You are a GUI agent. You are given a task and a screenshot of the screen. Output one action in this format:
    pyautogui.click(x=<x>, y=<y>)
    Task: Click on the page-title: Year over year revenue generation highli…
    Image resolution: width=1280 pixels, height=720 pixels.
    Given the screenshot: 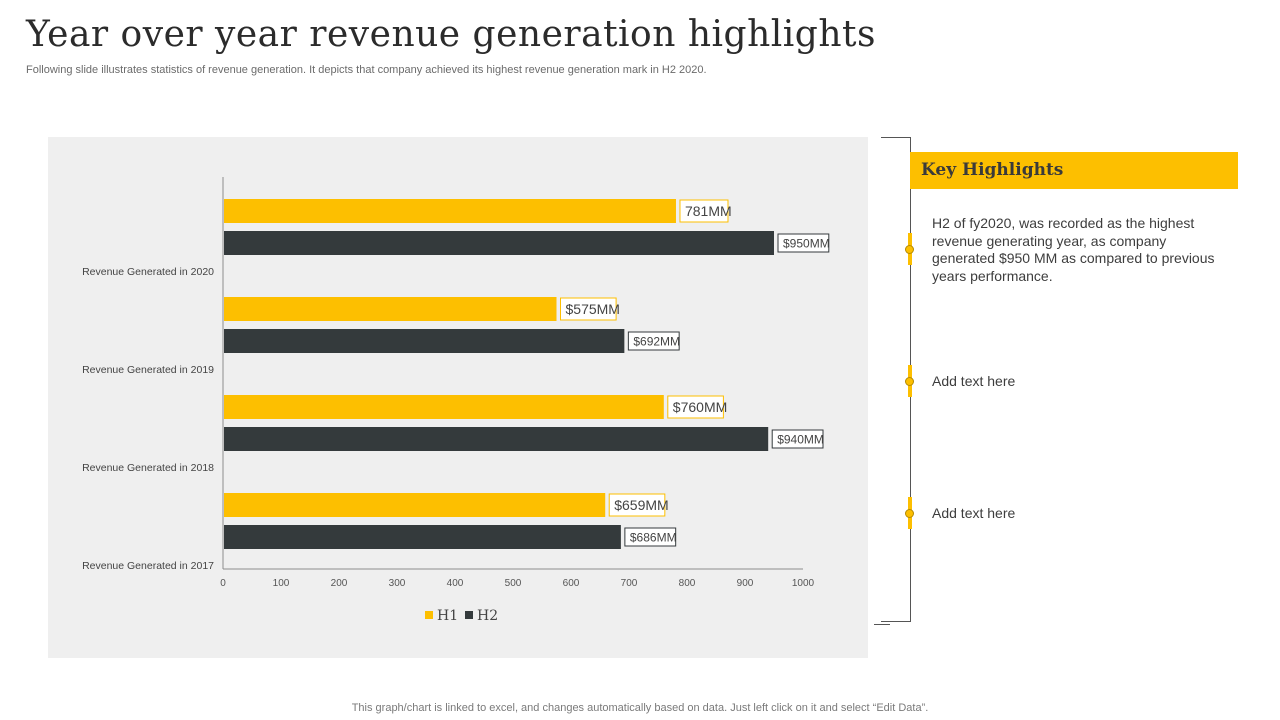 What is the action you would take?
    pyautogui.click(x=451, y=34)
    